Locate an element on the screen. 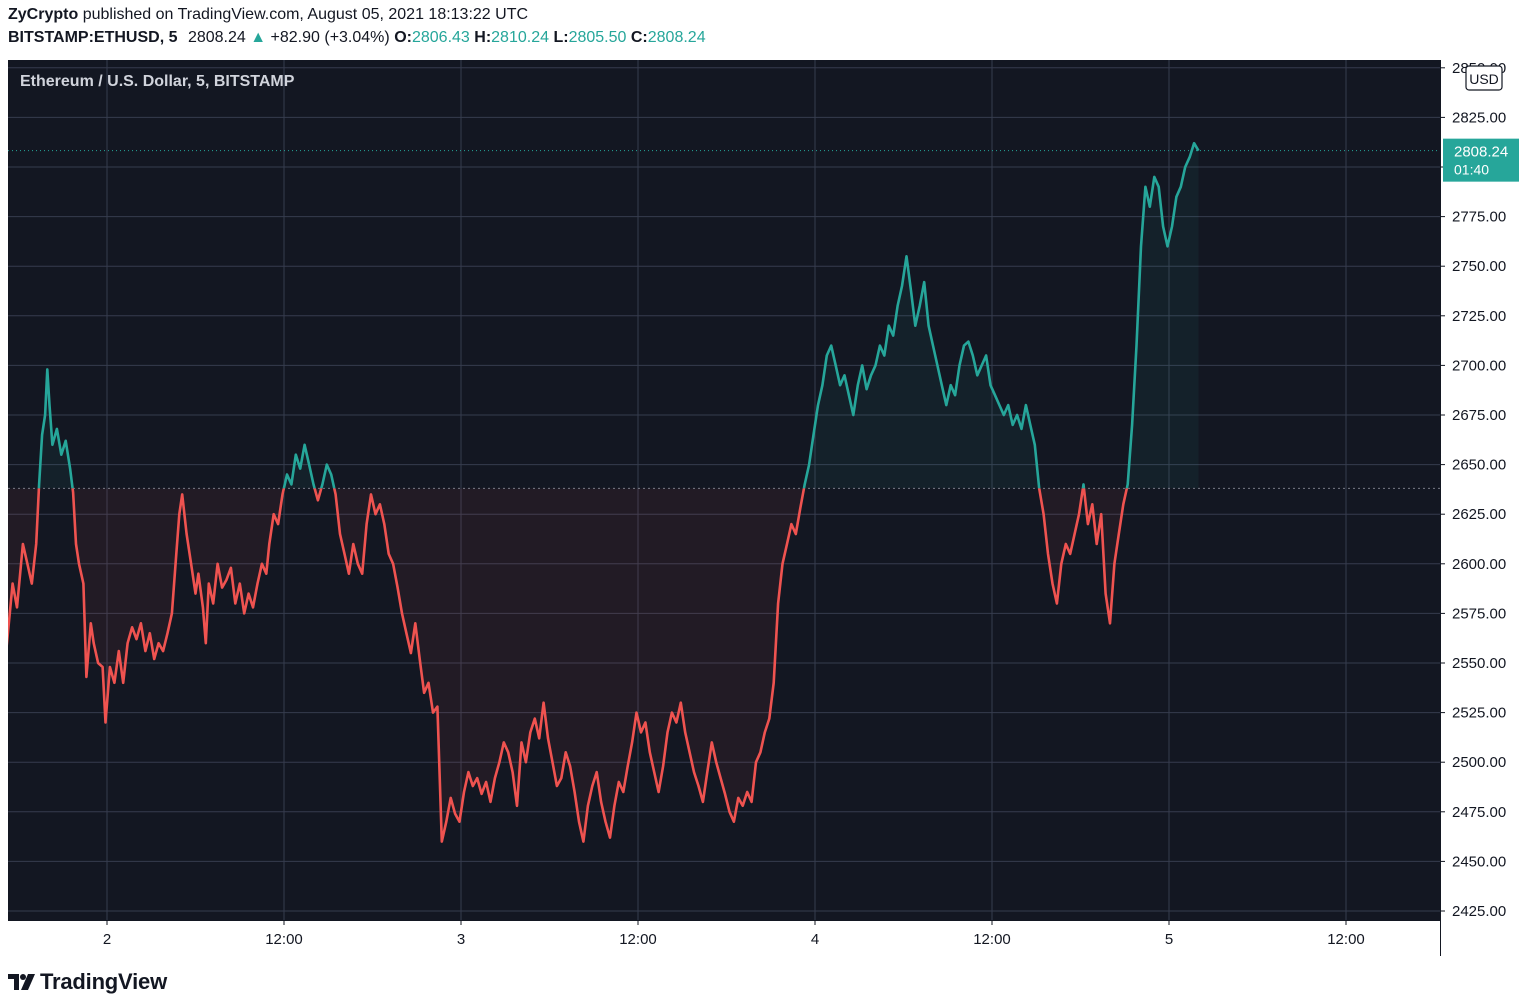 This screenshot has width=1536, height=1006. change-up-icon: ▲ is located at coordinates (258, 37).